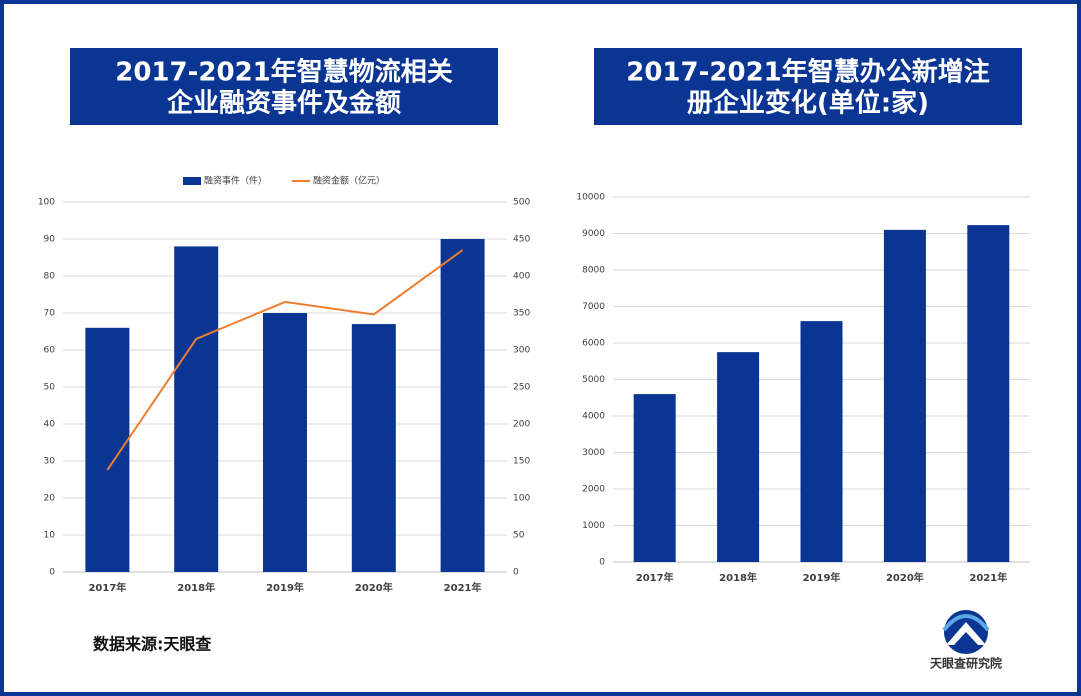 The height and width of the screenshot is (696, 1081). Describe the element at coordinates (808, 72) in the screenshot. I see `chart-title: 2017-2021年智慧办公新增注` at that location.